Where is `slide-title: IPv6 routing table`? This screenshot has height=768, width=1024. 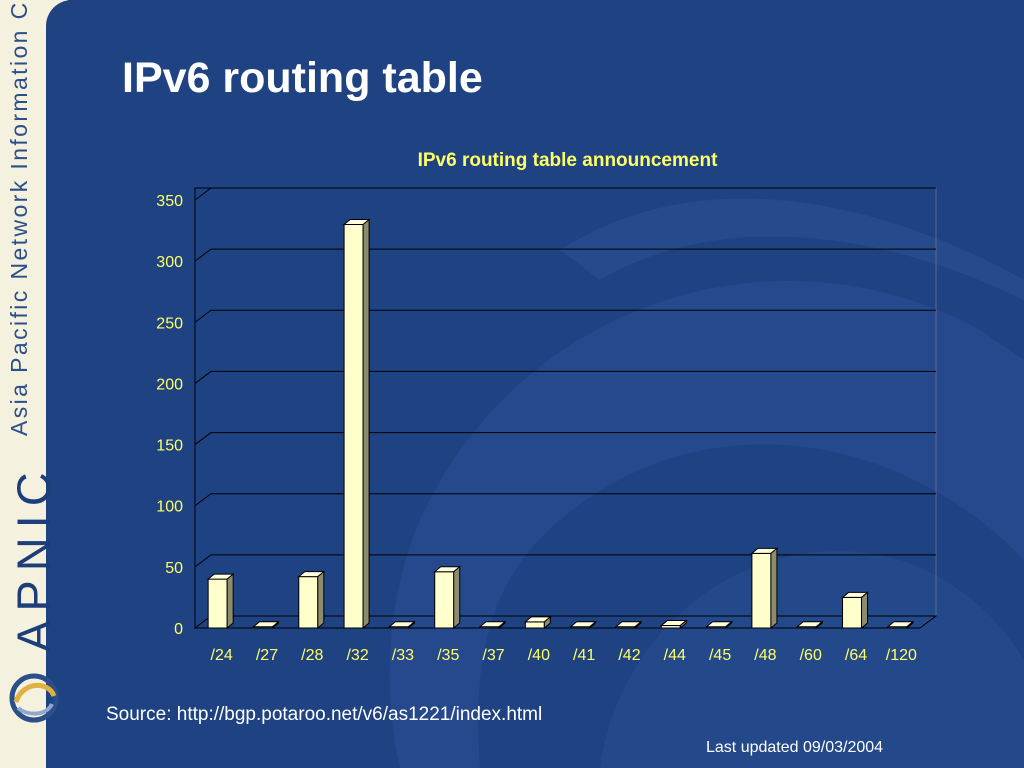 slide-title: IPv6 routing table is located at coordinates (302, 78).